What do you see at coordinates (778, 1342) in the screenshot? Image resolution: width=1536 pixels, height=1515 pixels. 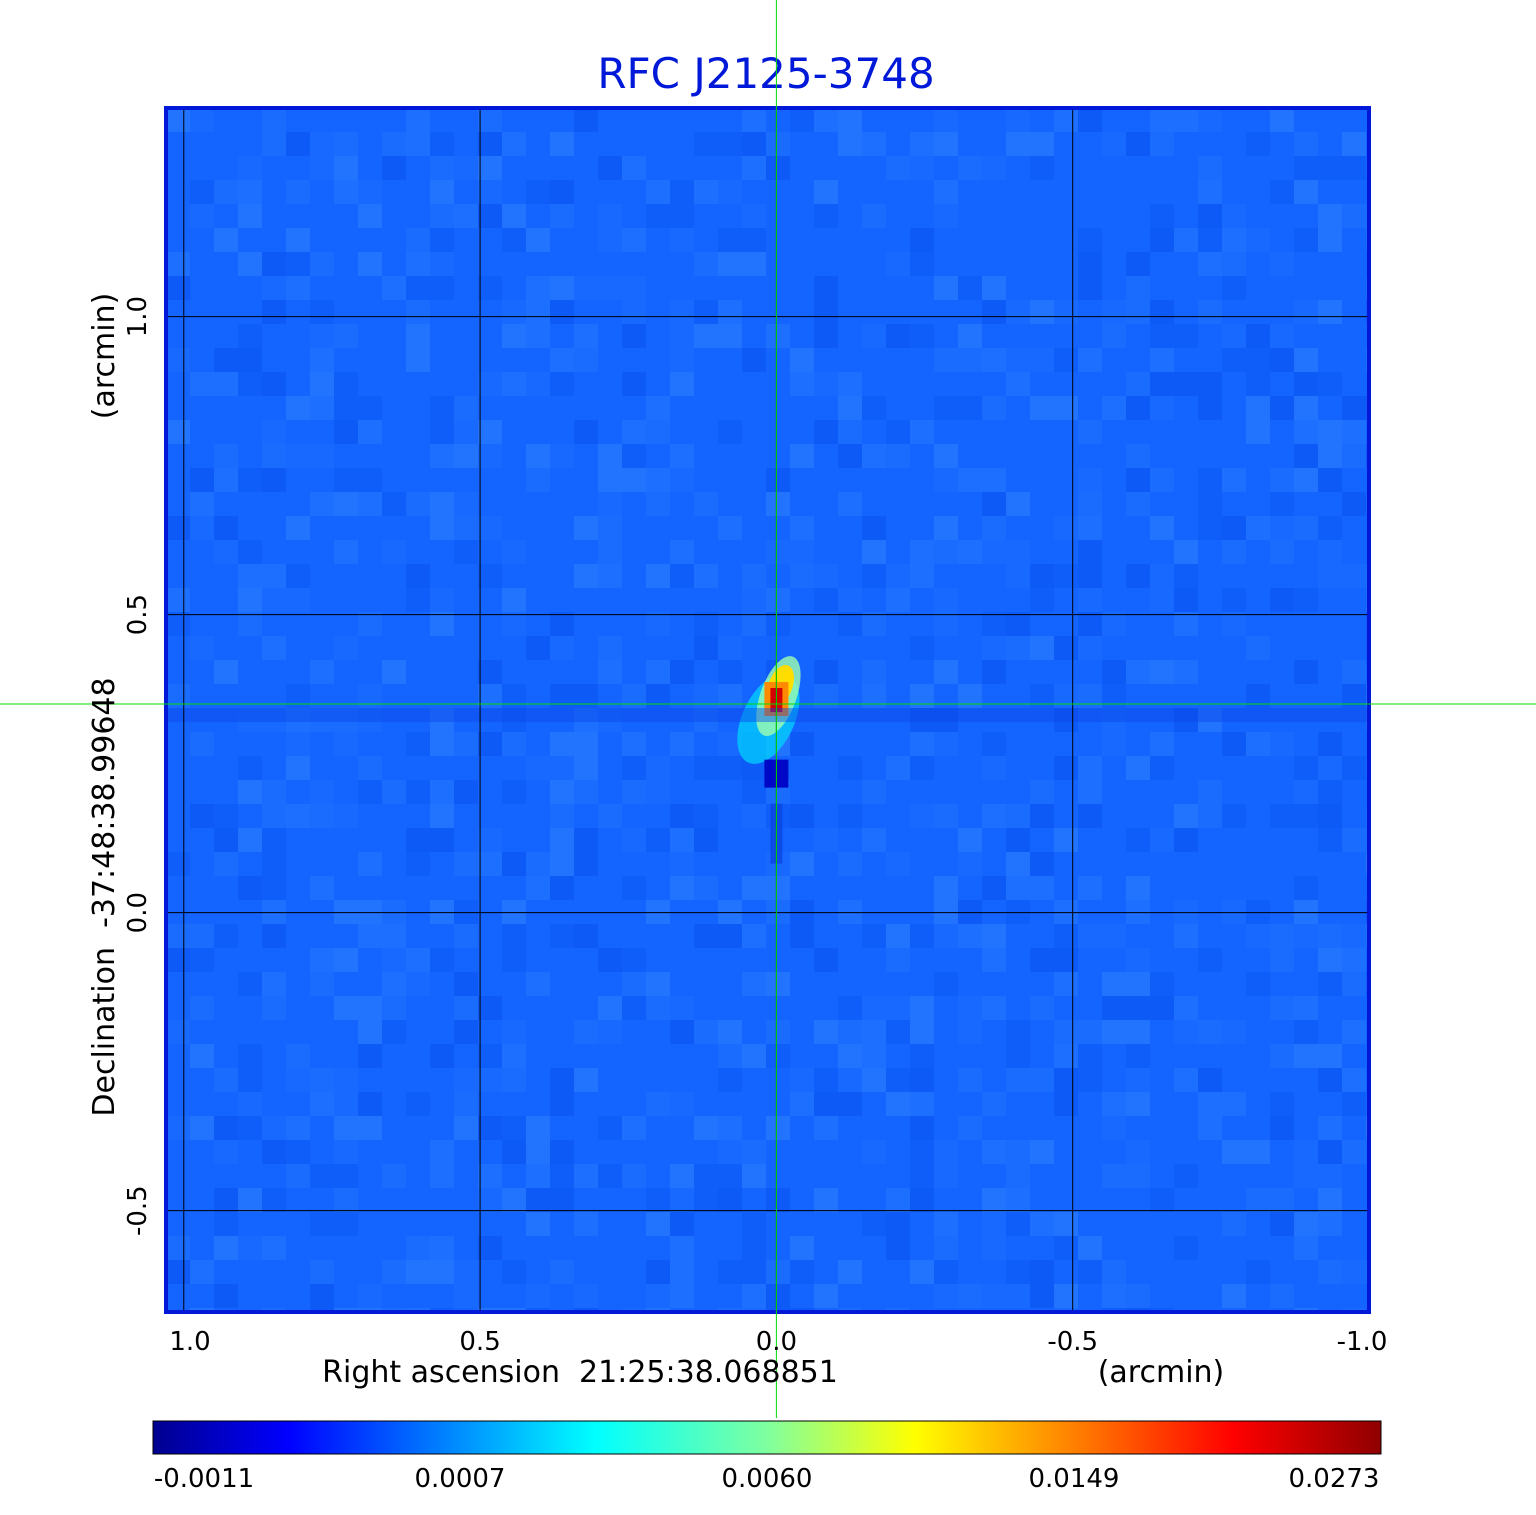 I see `x-tick-labels: 1.0 0.5 0.0 -0.5 -1.0` at bounding box center [778, 1342].